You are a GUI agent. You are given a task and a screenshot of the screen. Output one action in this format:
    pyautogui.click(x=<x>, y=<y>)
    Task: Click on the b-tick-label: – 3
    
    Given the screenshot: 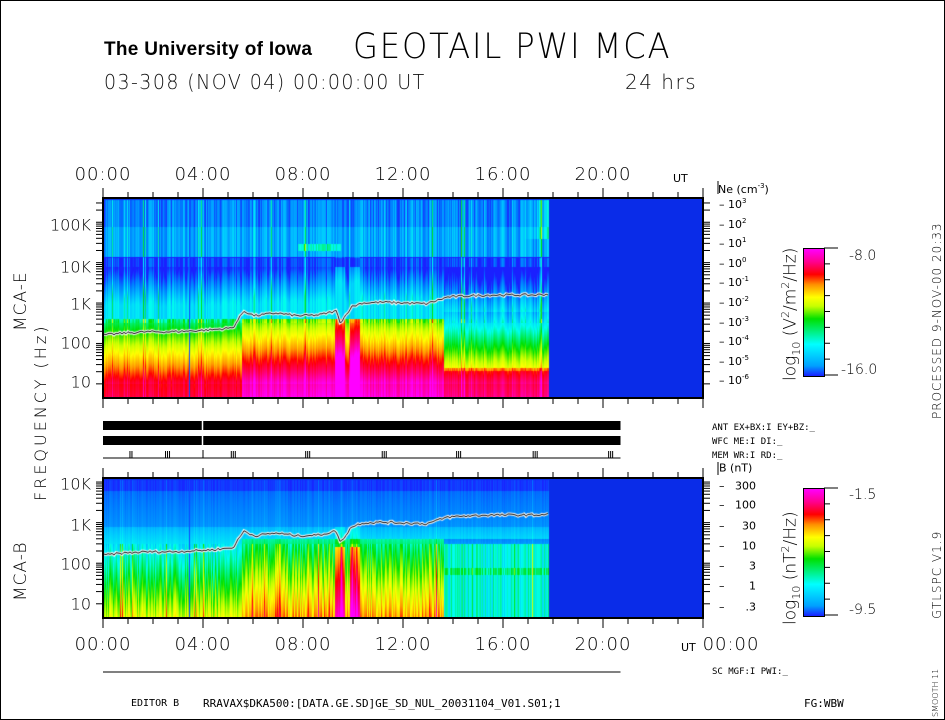 What is the action you would take?
    pyautogui.click(x=737, y=566)
    